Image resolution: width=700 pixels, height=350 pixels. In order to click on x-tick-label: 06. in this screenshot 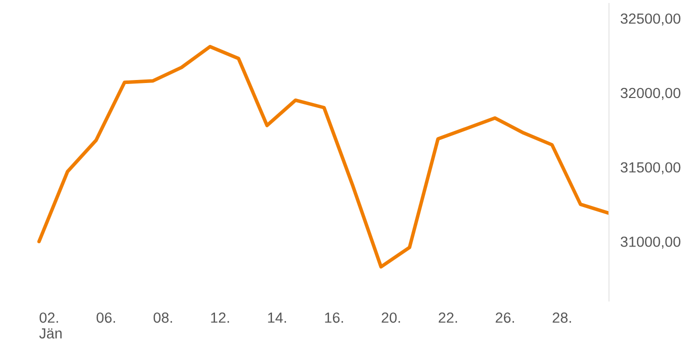, I will do `click(105, 317)`.